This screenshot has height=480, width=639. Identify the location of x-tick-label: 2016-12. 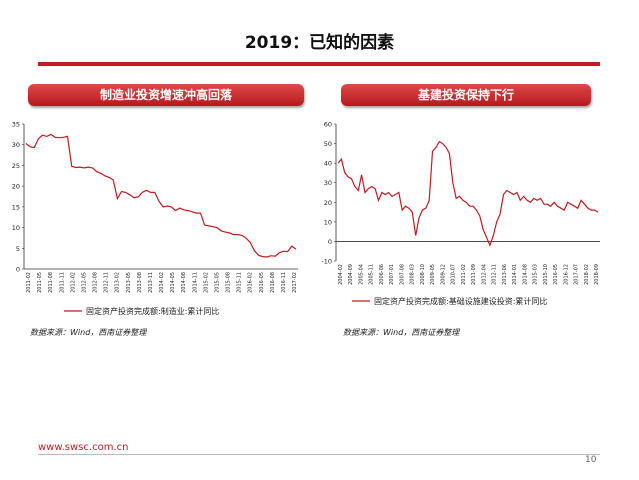
(566, 274).